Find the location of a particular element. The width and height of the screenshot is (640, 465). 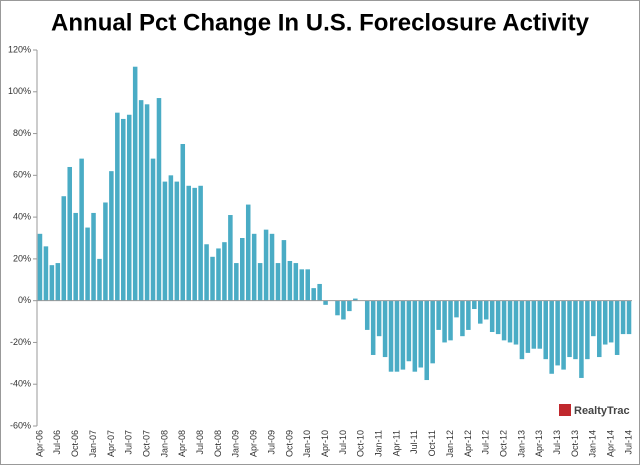

y-tick-label: 120% is located at coordinates (19, 49).